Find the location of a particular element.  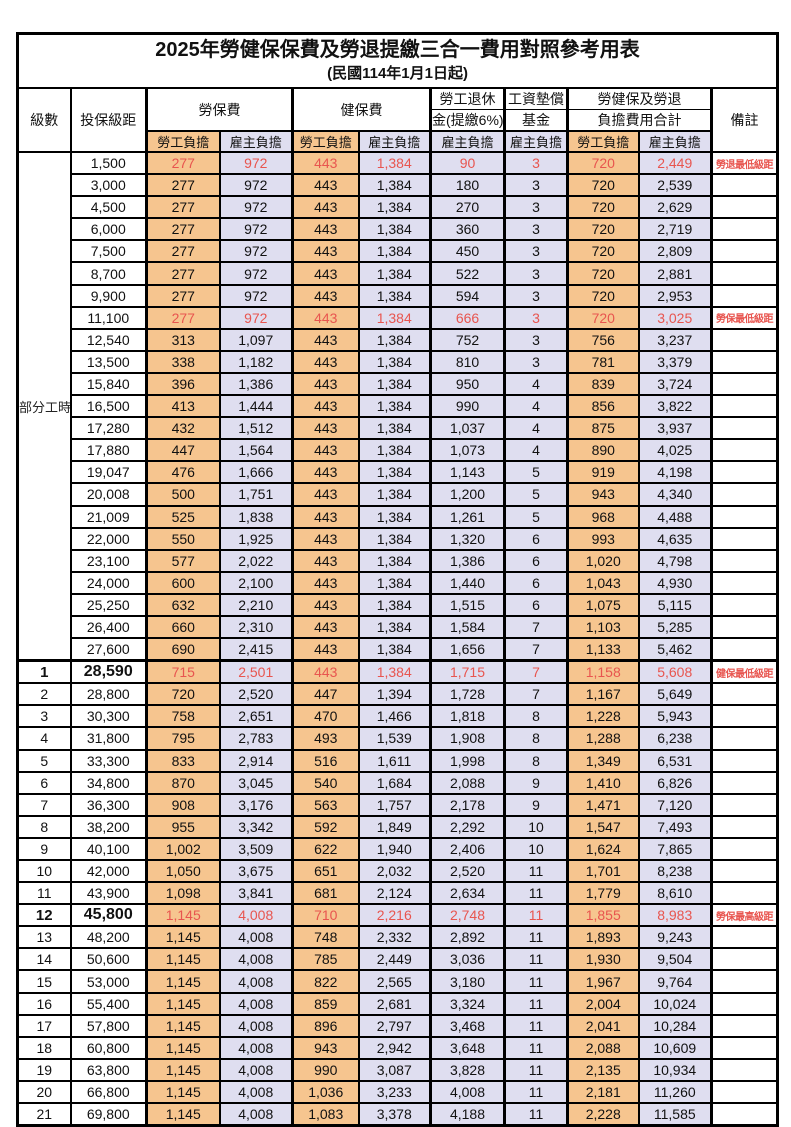

table-row: 13,500 338 1,182 443 1,384 810 3 781 3,379 is located at coordinates (398, 361).